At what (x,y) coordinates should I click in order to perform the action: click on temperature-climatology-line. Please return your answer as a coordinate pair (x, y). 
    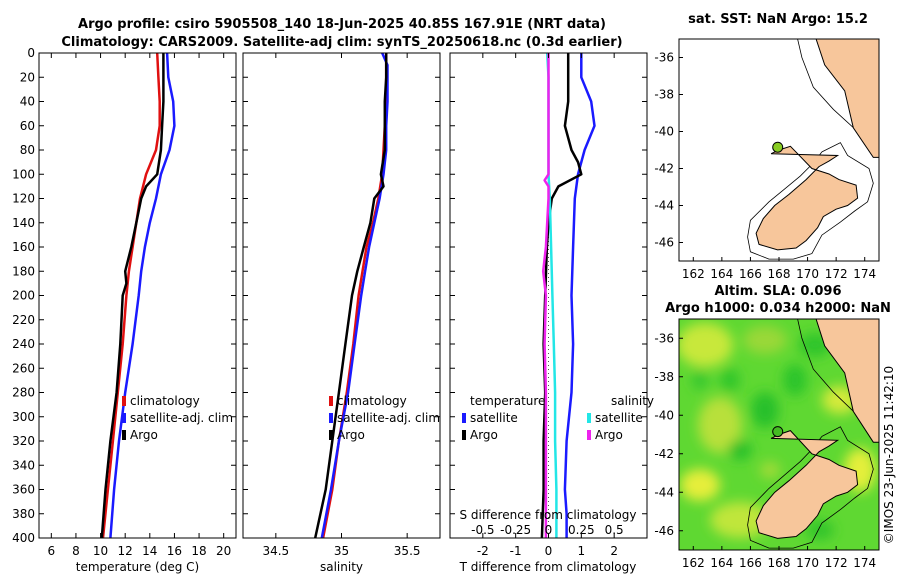
    Looking at the image, I should click on (131, 295).